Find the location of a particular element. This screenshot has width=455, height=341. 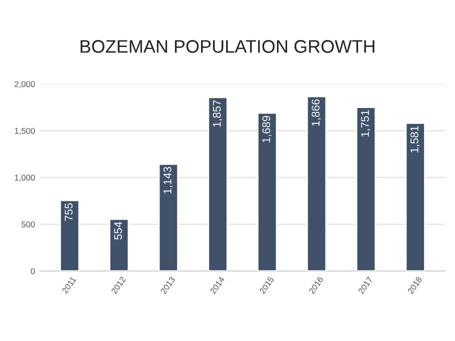

y-tick-label: 500 is located at coordinates (28, 224).